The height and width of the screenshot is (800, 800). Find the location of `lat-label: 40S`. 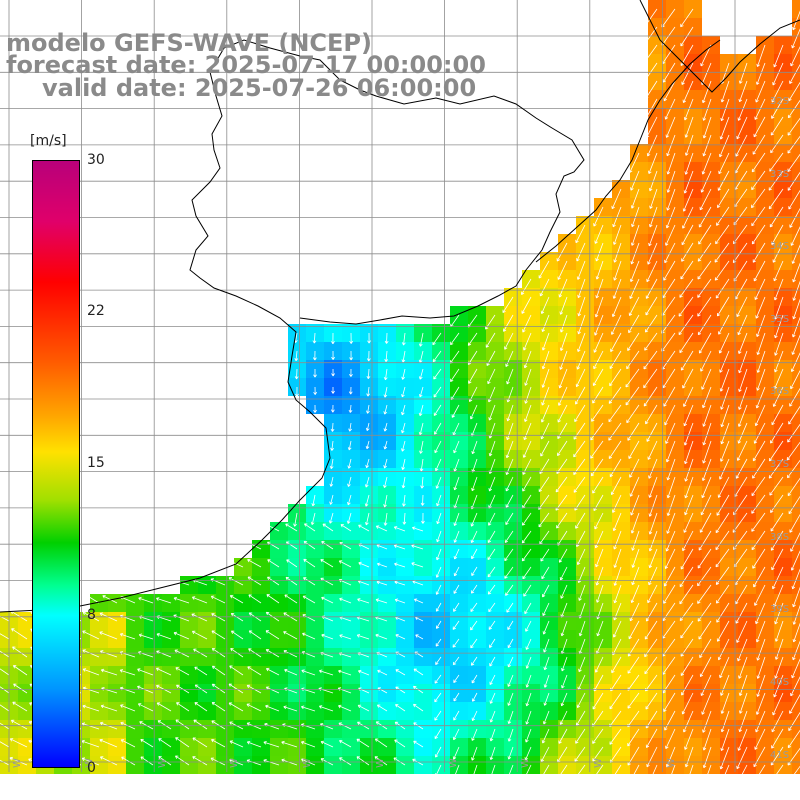

lat-label: 40S is located at coordinates (779, 682).